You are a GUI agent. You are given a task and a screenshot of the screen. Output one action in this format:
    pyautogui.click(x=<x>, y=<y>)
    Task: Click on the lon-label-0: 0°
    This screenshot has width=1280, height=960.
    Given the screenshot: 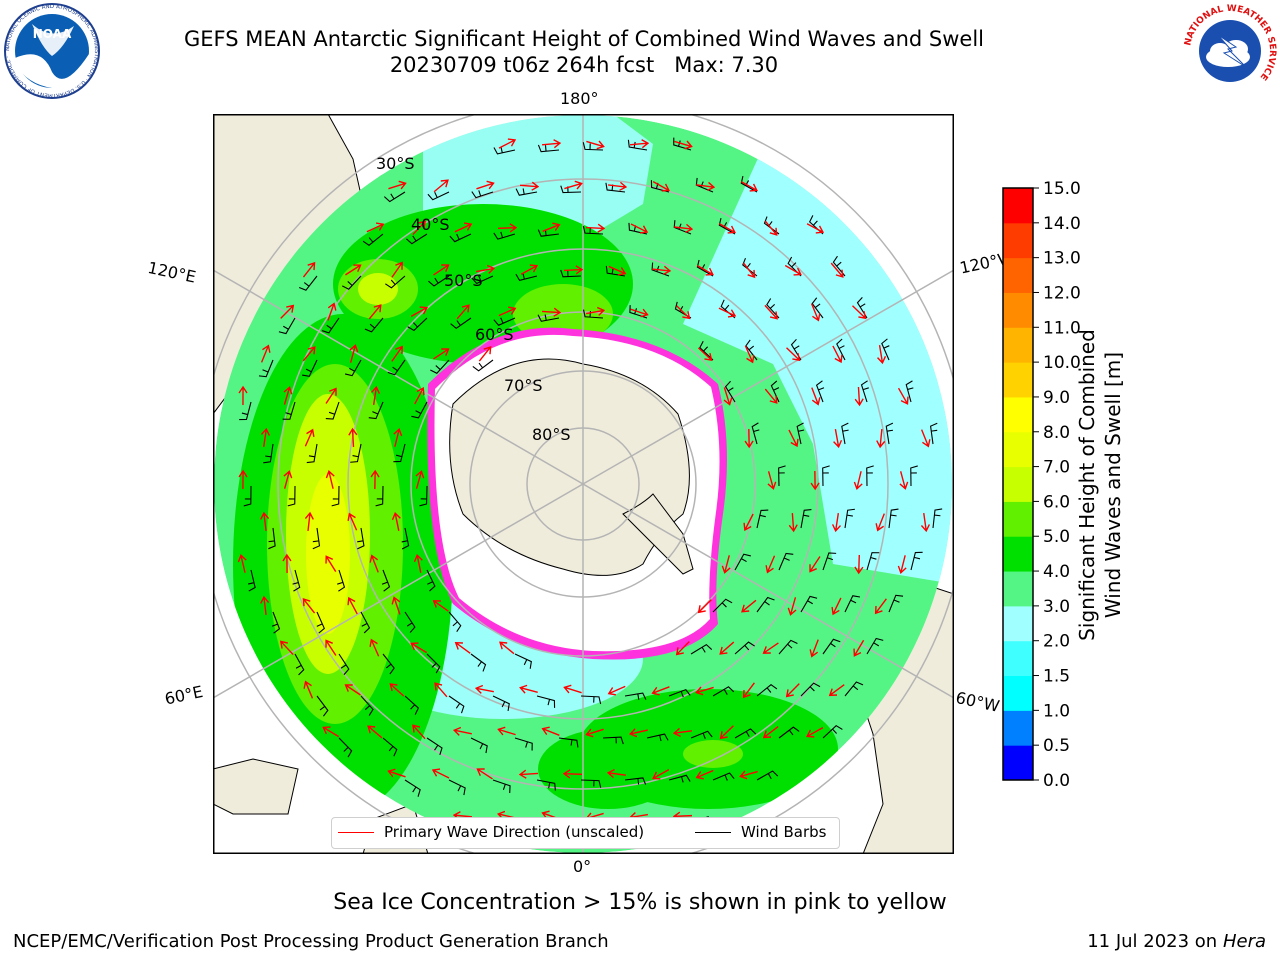 What is the action you would take?
    pyautogui.click(x=582, y=866)
    